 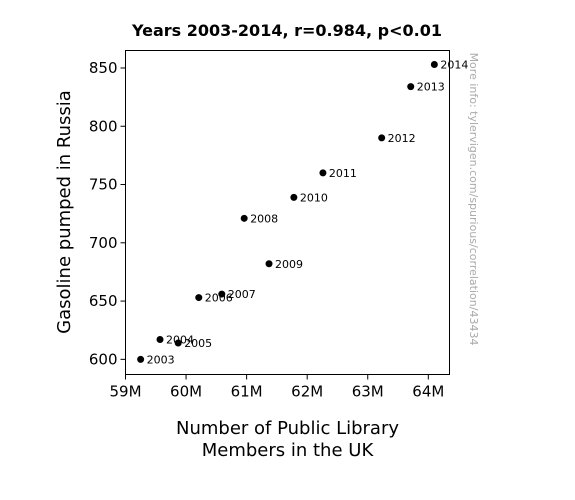 I want to click on x-tick-label: 59M, so click(x=125, y=392).